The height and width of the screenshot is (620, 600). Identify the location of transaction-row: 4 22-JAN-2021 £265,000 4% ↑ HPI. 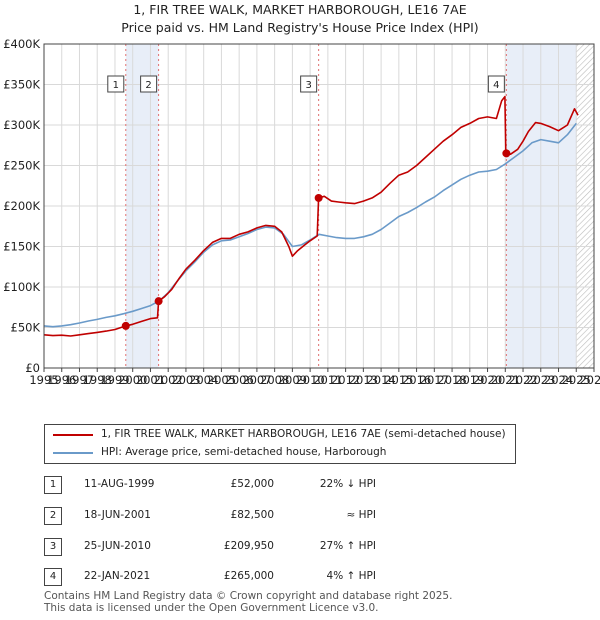
(244, 577).